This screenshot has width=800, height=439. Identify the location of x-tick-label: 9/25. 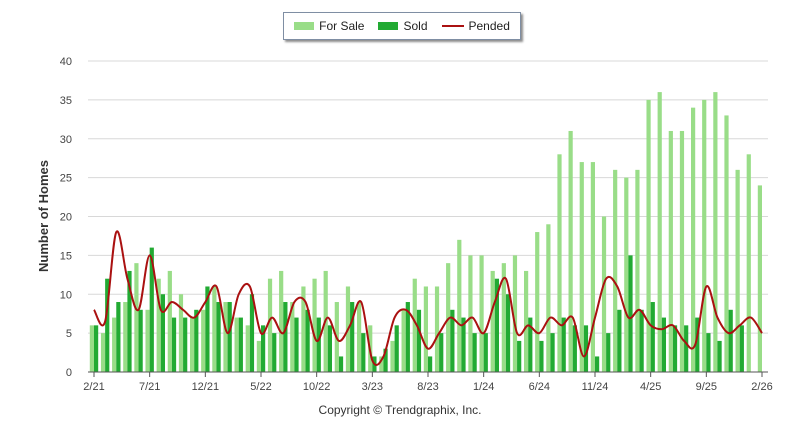
(706, 387).